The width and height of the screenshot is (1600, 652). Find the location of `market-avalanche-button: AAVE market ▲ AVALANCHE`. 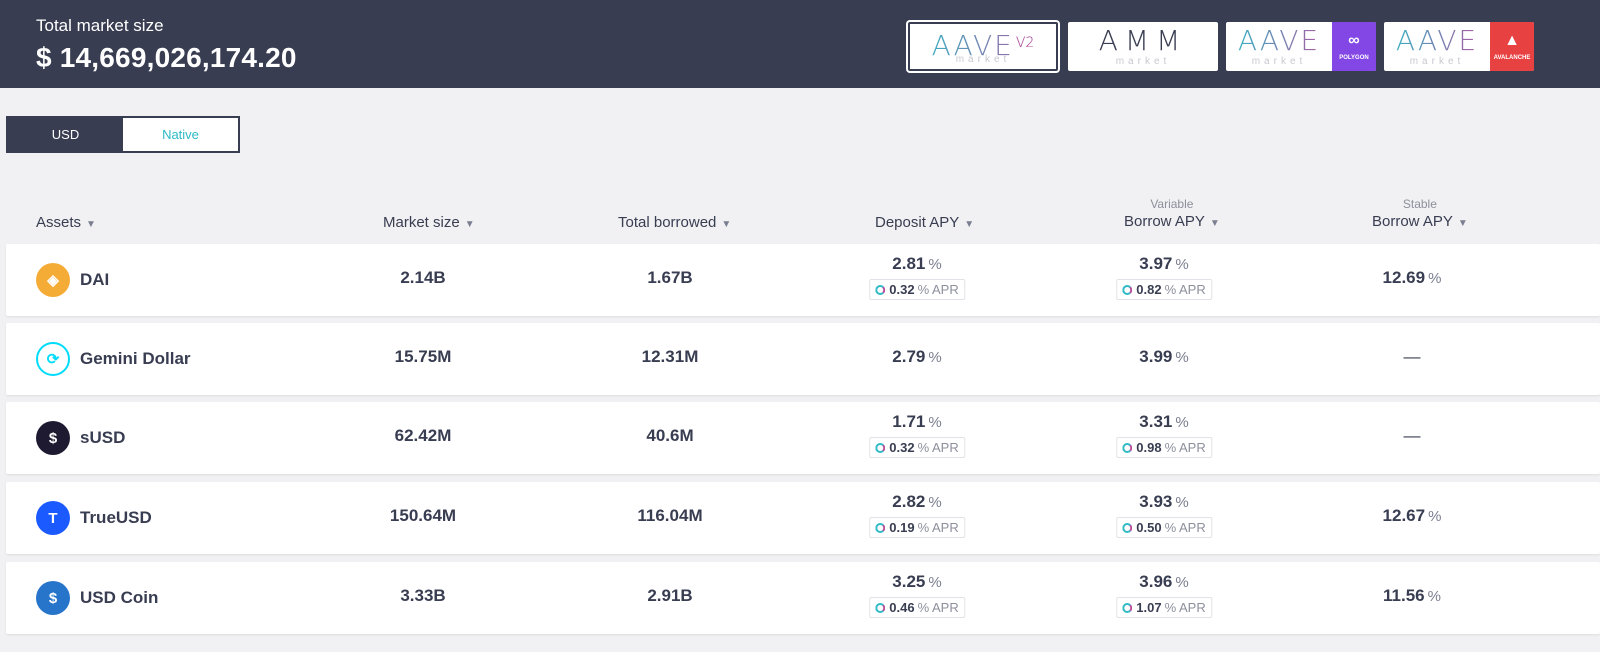

market-avalanche-button: AAVE market ▲ AVALANCHE is located at coordinates (1459, 46).